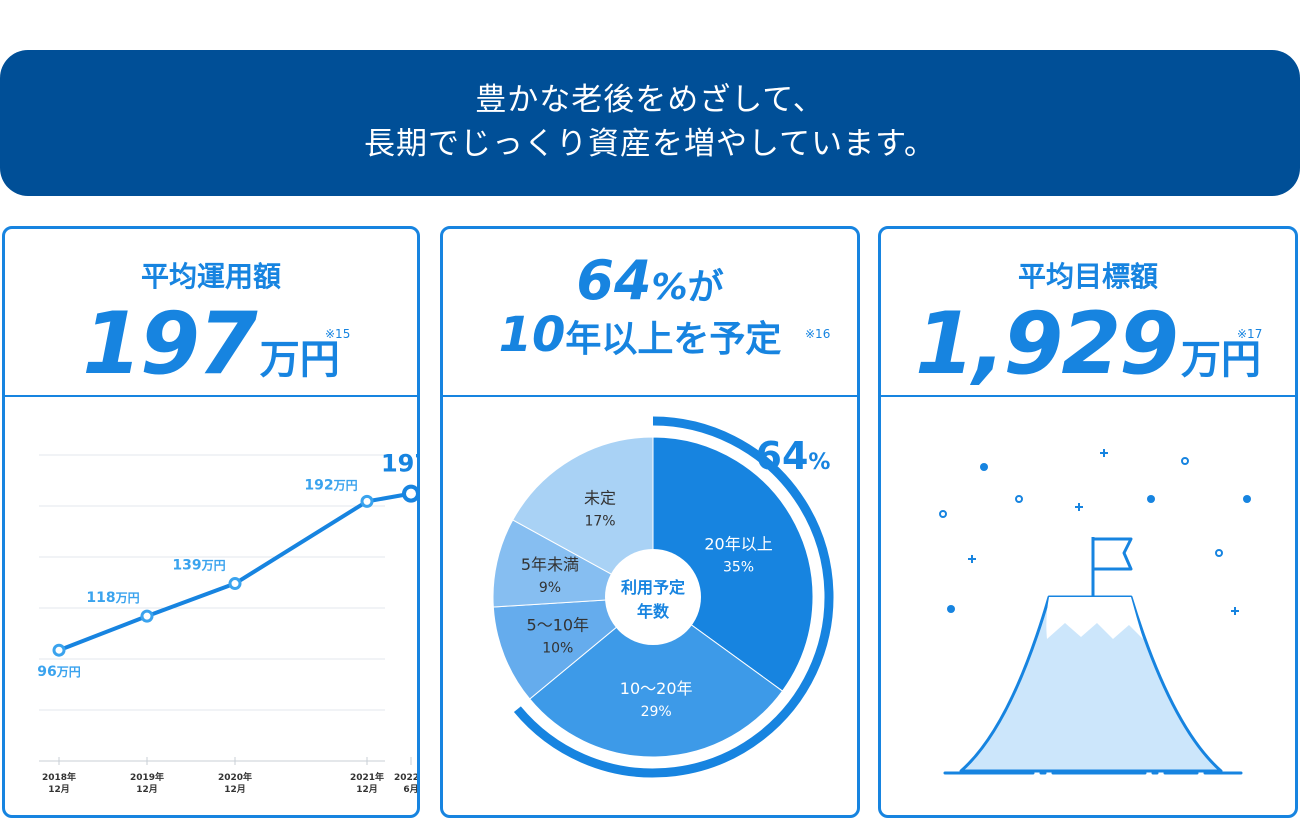 The height and width of the screenshot is (822, 1300). Describe the element at coordinates (1095, 532) in the screenshot. I see `sky-sparkles` at that location.